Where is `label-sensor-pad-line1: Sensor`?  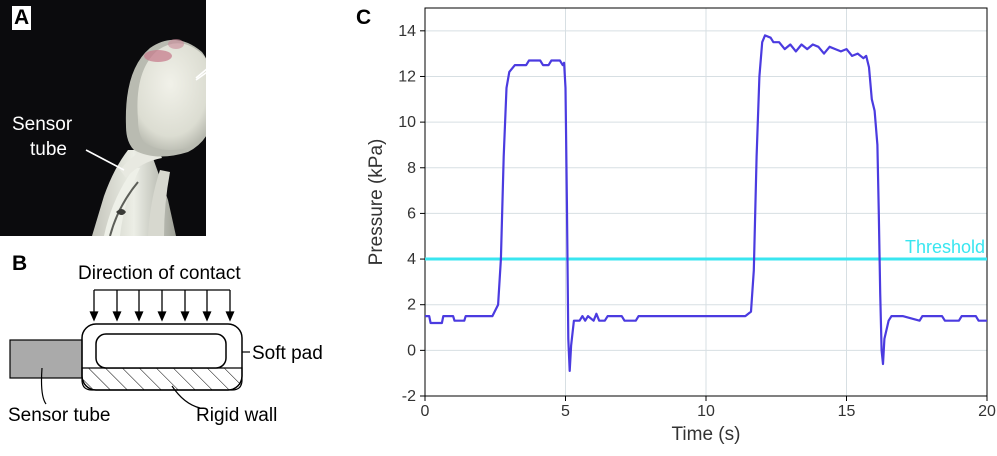 label-sensor-pad-line1: Sensor is located at coordinates (285, 20).